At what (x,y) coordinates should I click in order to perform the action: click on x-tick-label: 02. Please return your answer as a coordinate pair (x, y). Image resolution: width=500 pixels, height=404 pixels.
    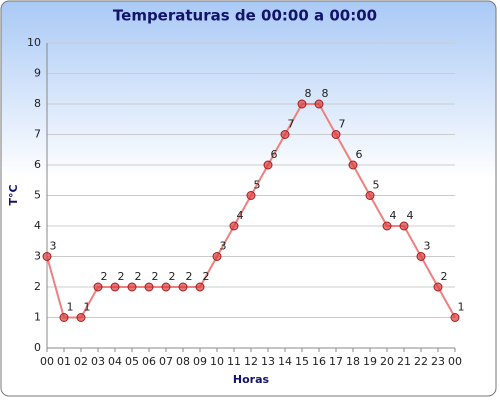
    Looking at the image, I should click on (81, 361).